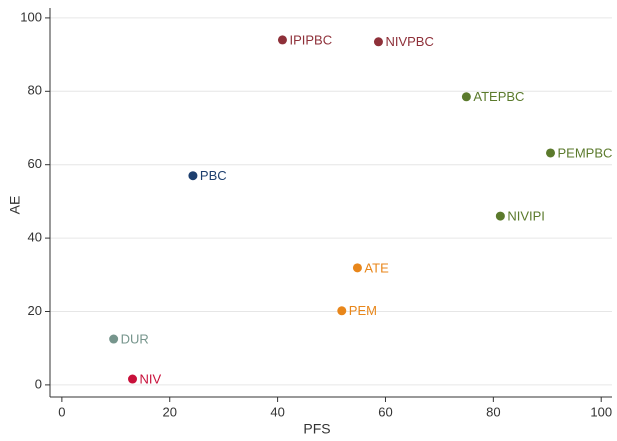 This screenshot has width=617, height=441. What do you see at coordinates (15, 205) in the screenshot?
I see `y-axis-title: AE` at bounding box center [15, 205].